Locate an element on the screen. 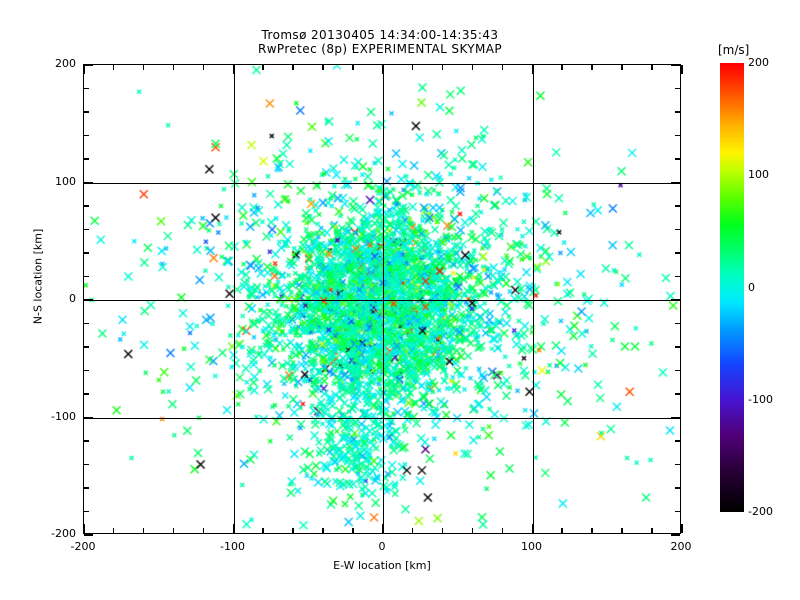 The width and height of the screenshot is (800, 600). colorbar: [m/s] 200 100 0 -100 -200 is located at coordinates (759, 283).